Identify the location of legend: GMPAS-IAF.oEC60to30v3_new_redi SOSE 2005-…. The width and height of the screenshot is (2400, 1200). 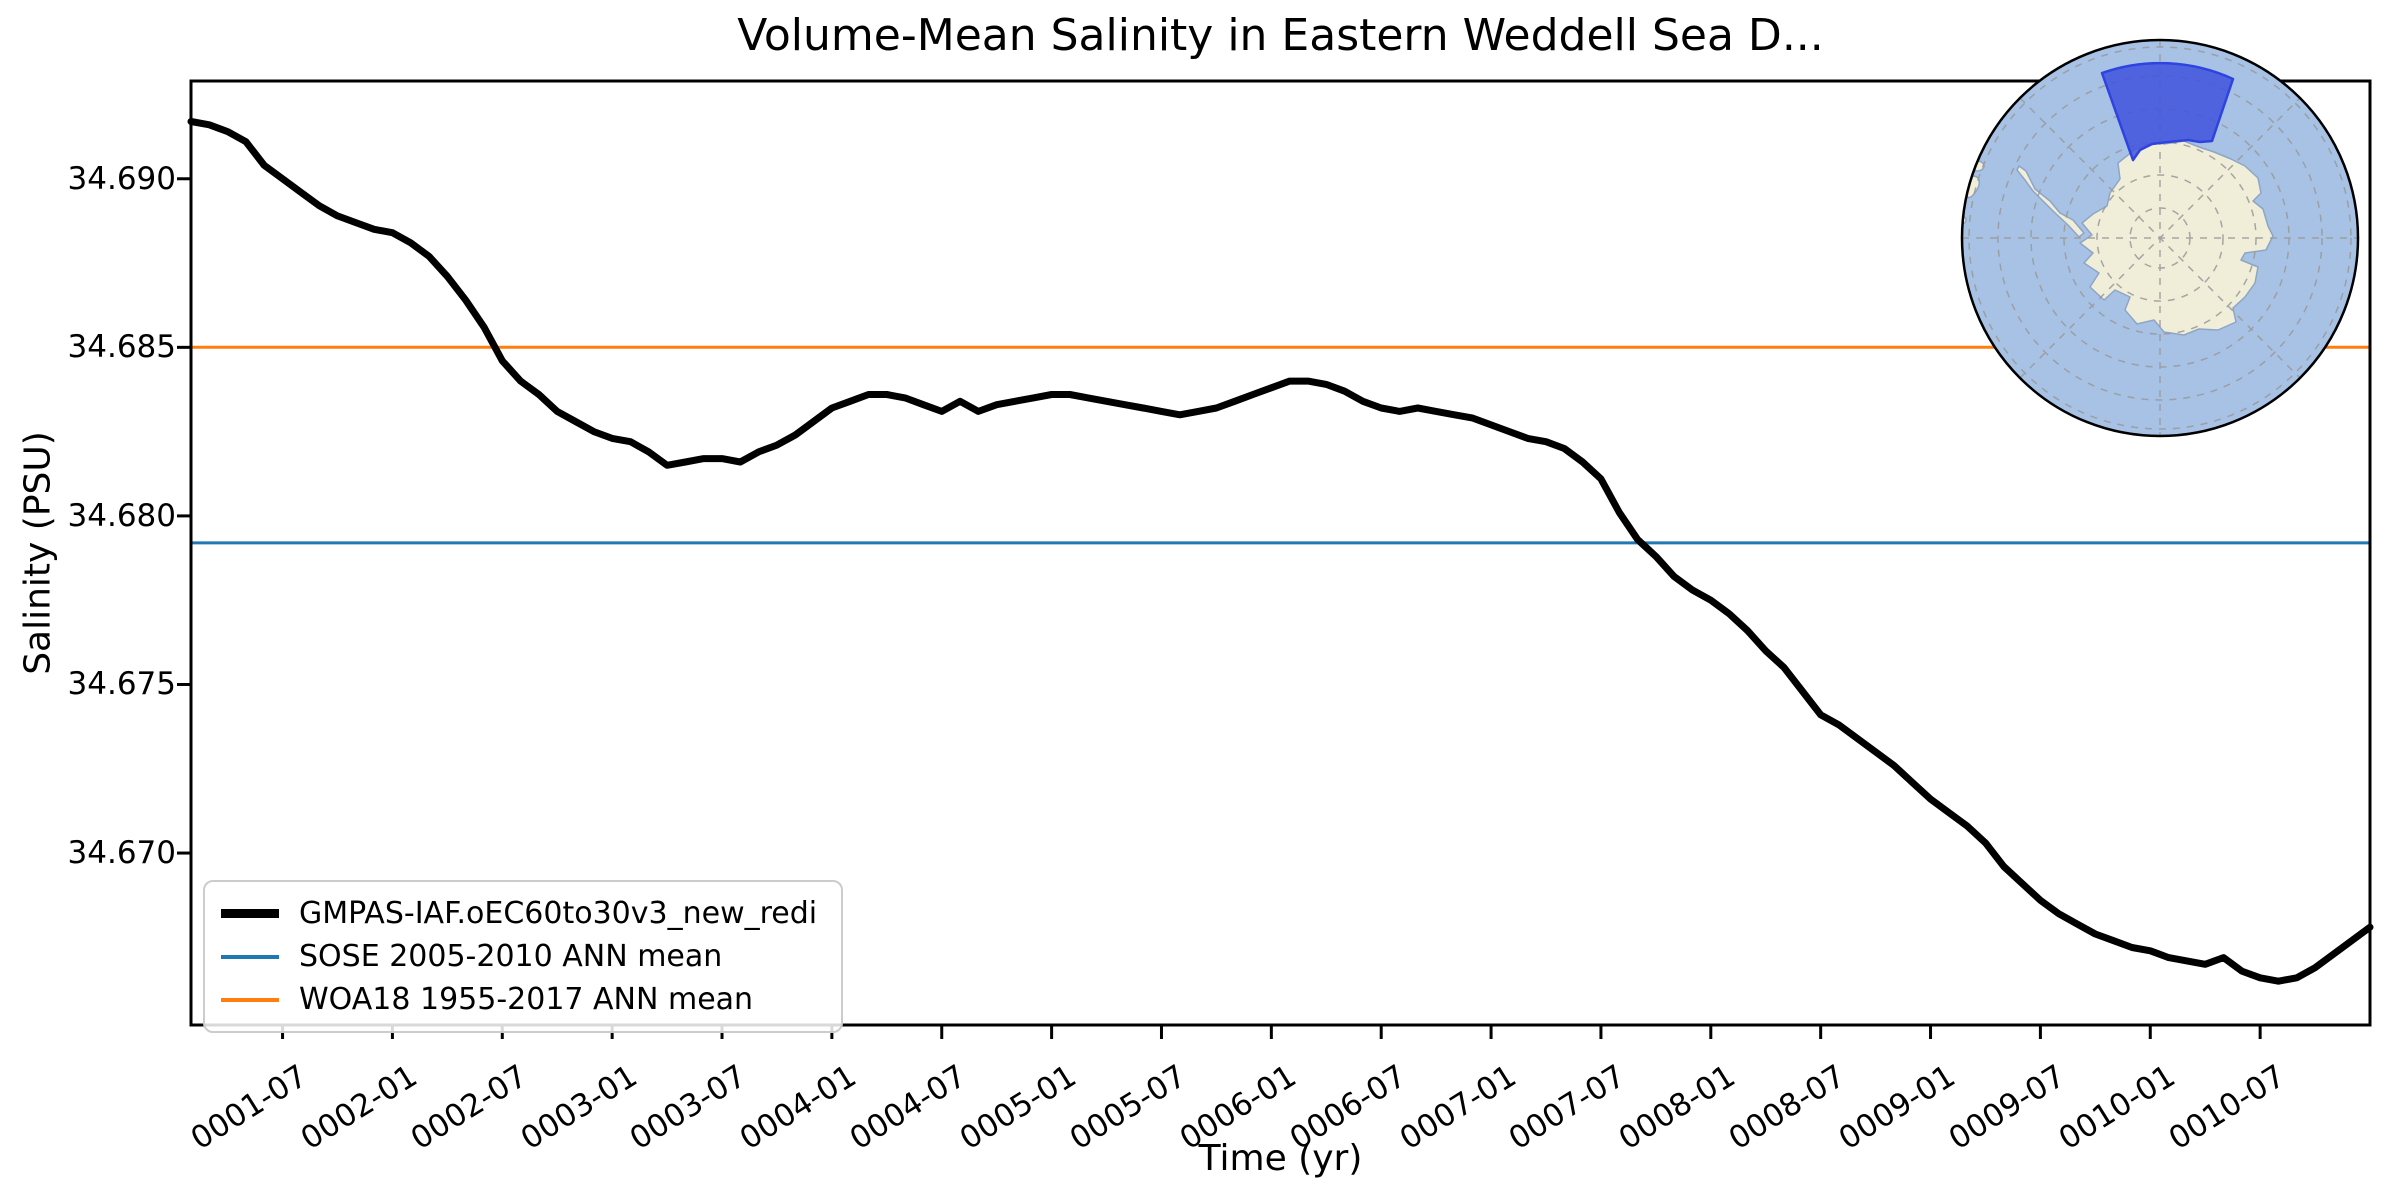
(523, 956).